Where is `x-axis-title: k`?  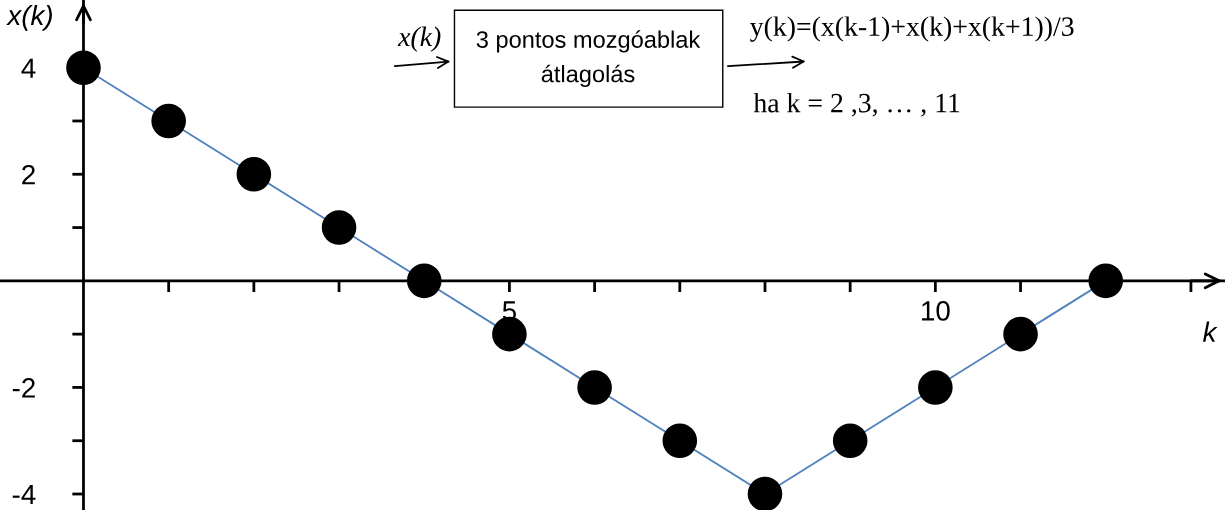 x-axis-title: k is located at coordinates (1210, 331).